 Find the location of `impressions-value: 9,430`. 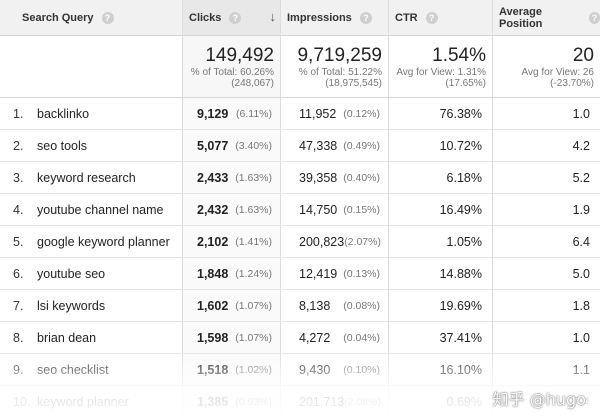

impressions-value: 9,430 is located at coordinates (315, 369).